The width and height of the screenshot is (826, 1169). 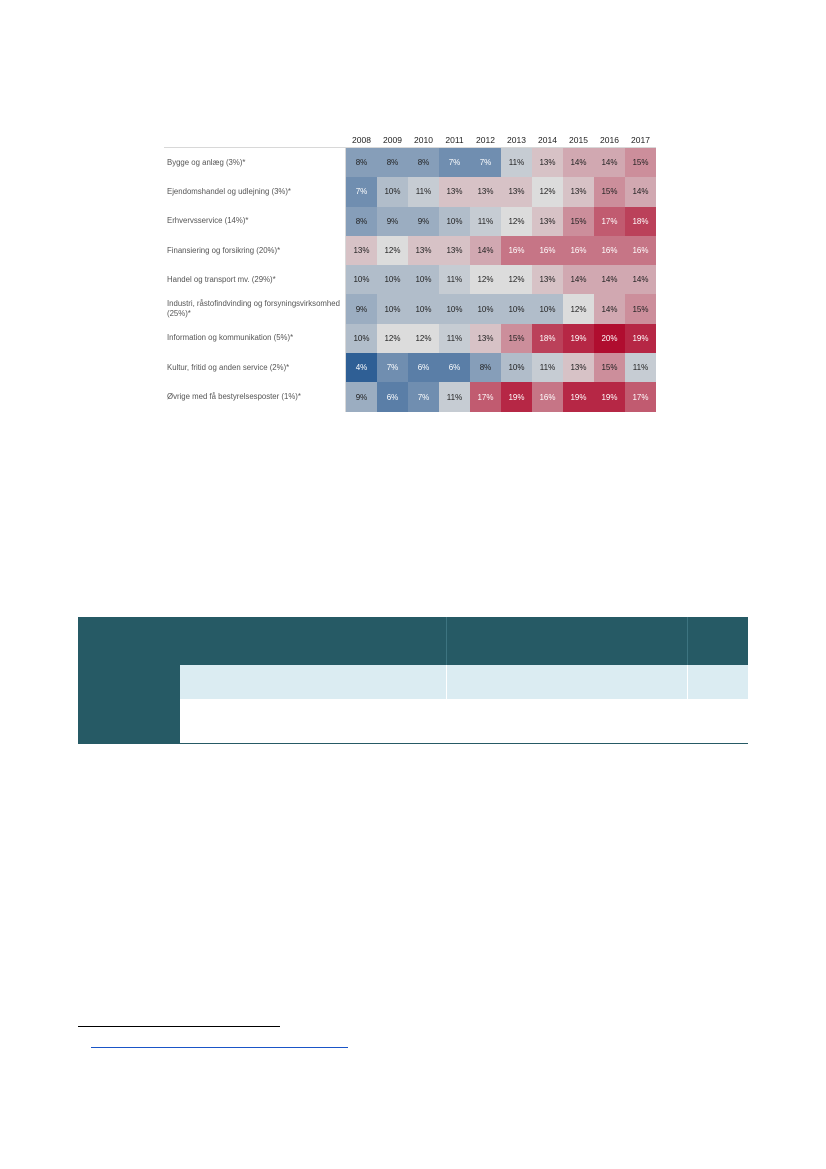 I want to click on column-header-year: 2009, so click(x=392, y=140).